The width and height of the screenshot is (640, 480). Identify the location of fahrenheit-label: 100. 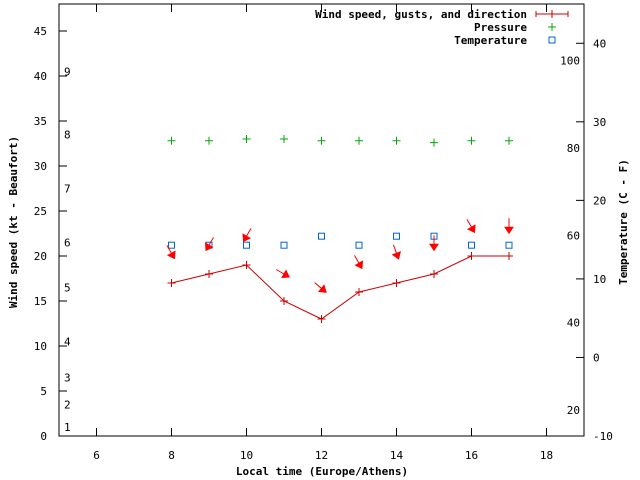
(570, 61).